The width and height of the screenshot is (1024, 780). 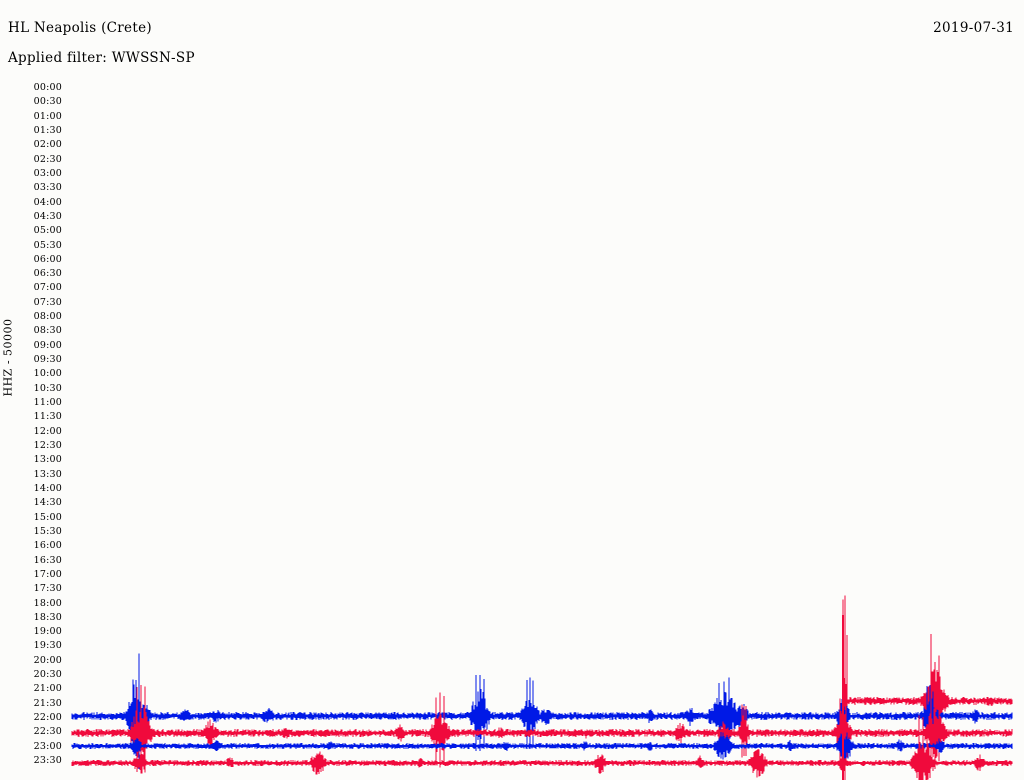 What do you see at coordinates (47, 718) in the screenshot?
I see `time-tick-label: 22:00` at bounding box center [47, 718].